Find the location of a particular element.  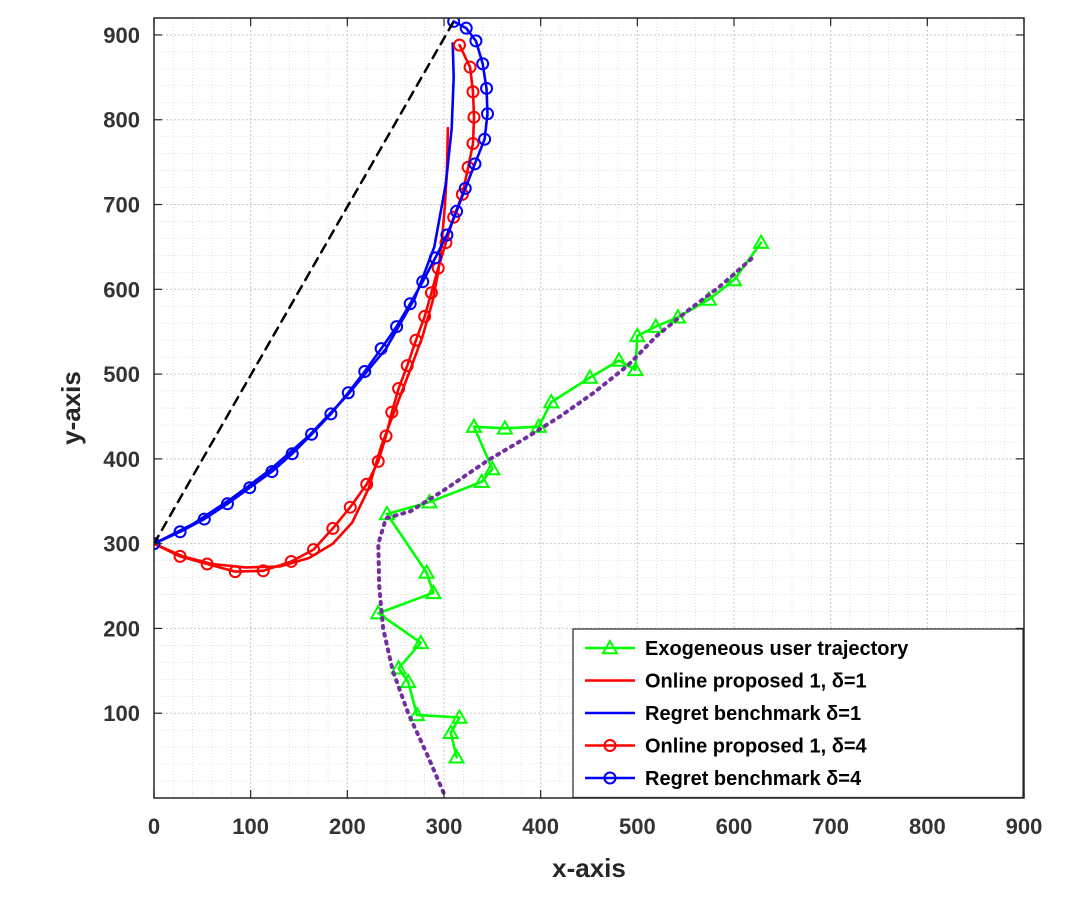

x-tick-label: 600 is located at coordinates (734, 826).